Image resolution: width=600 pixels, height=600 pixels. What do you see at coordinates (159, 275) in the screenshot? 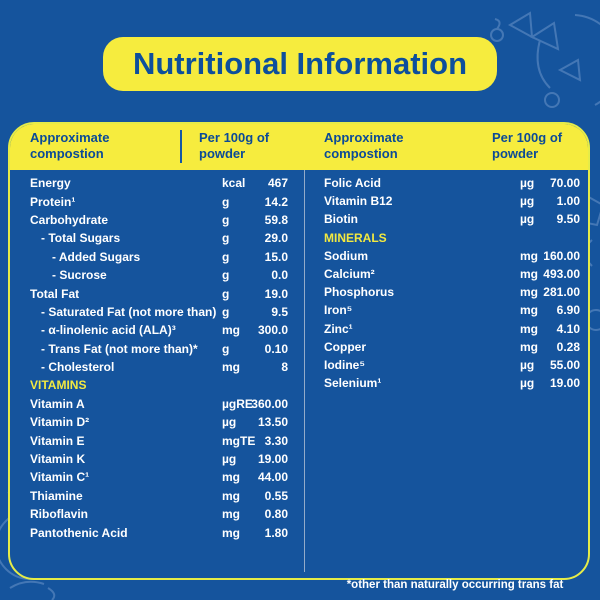
I see `table-row: - Sucrose g 0.0` at bounding box center [159, 275].